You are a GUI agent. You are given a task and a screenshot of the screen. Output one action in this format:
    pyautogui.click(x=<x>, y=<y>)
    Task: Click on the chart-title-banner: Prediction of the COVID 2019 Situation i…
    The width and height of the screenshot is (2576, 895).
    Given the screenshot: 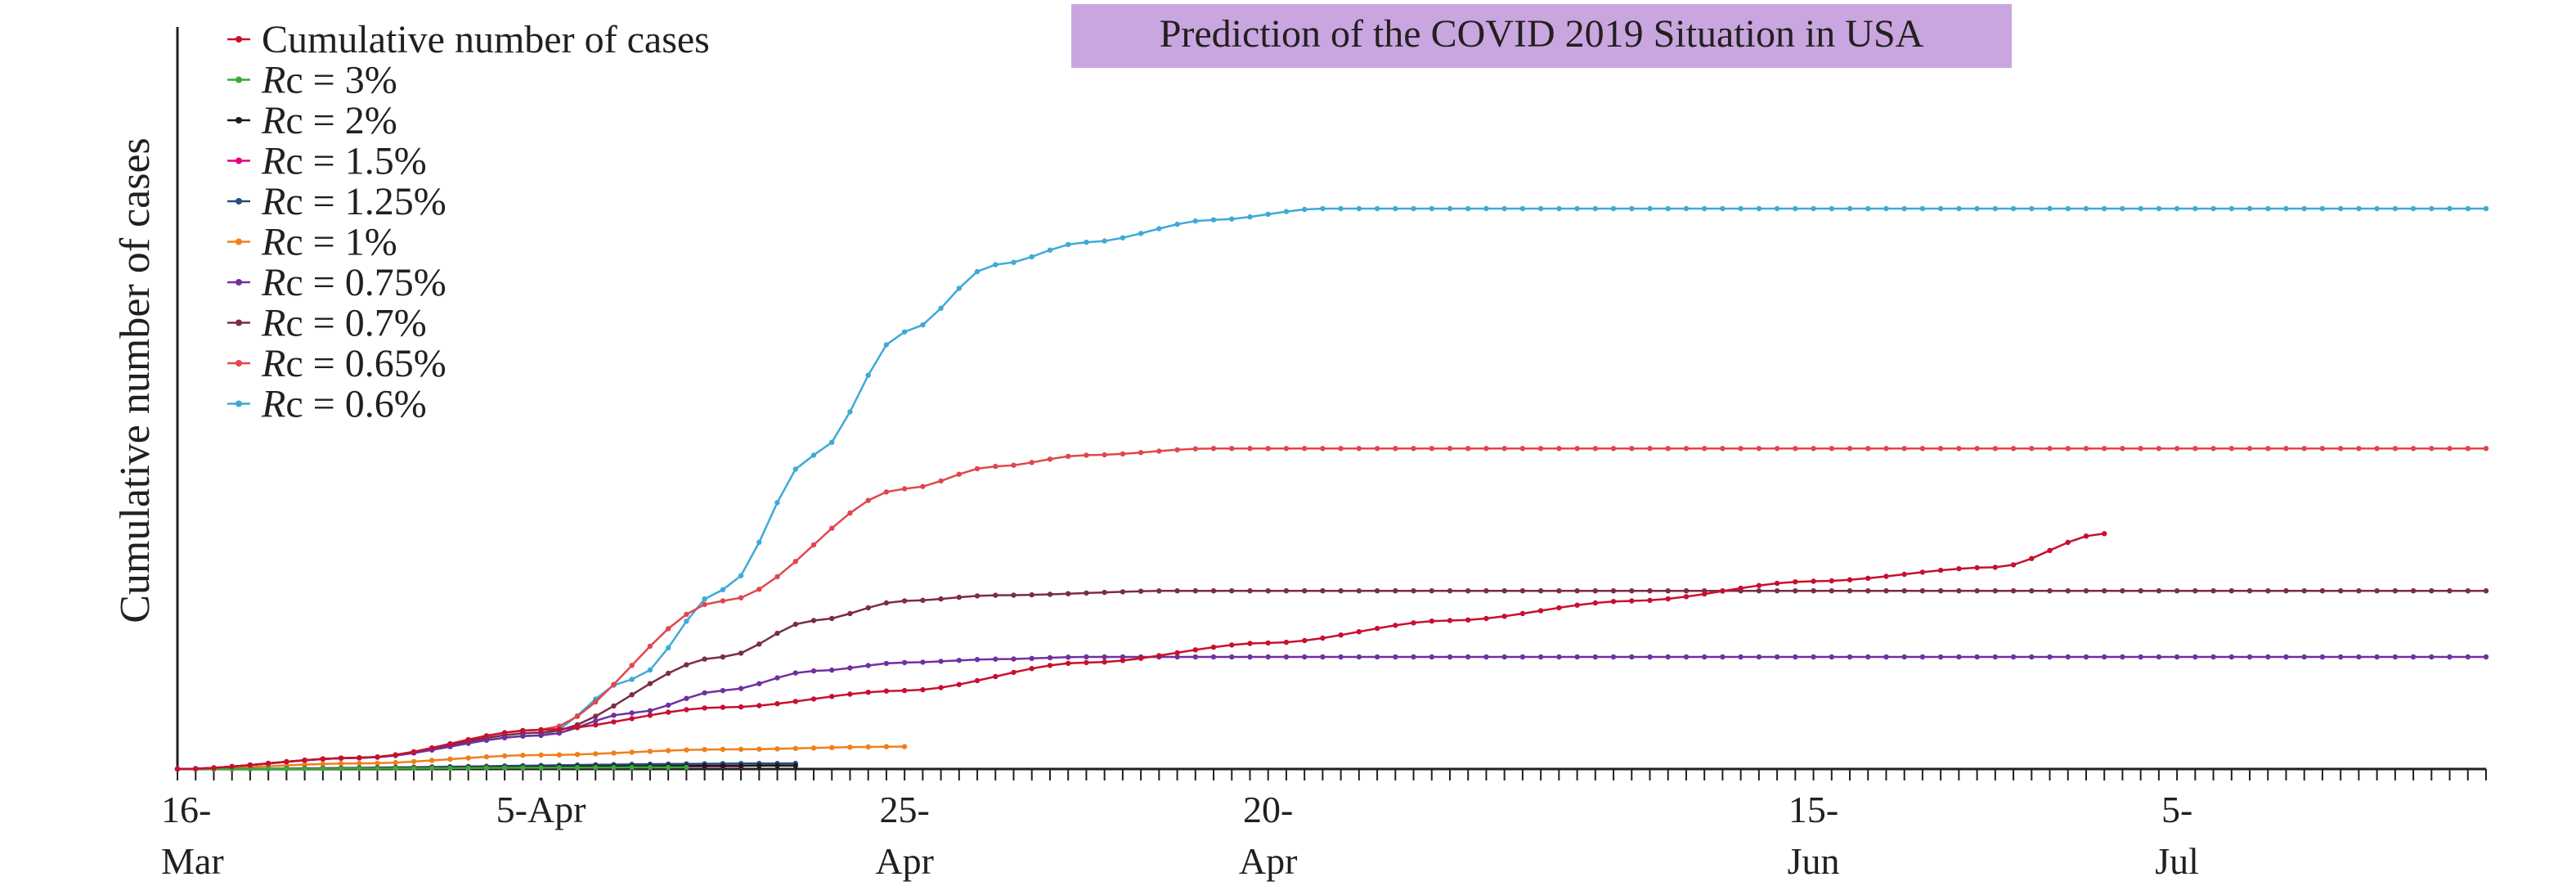 What is the action you would take?
    pyautogui.click(x=1541, y=36)
    